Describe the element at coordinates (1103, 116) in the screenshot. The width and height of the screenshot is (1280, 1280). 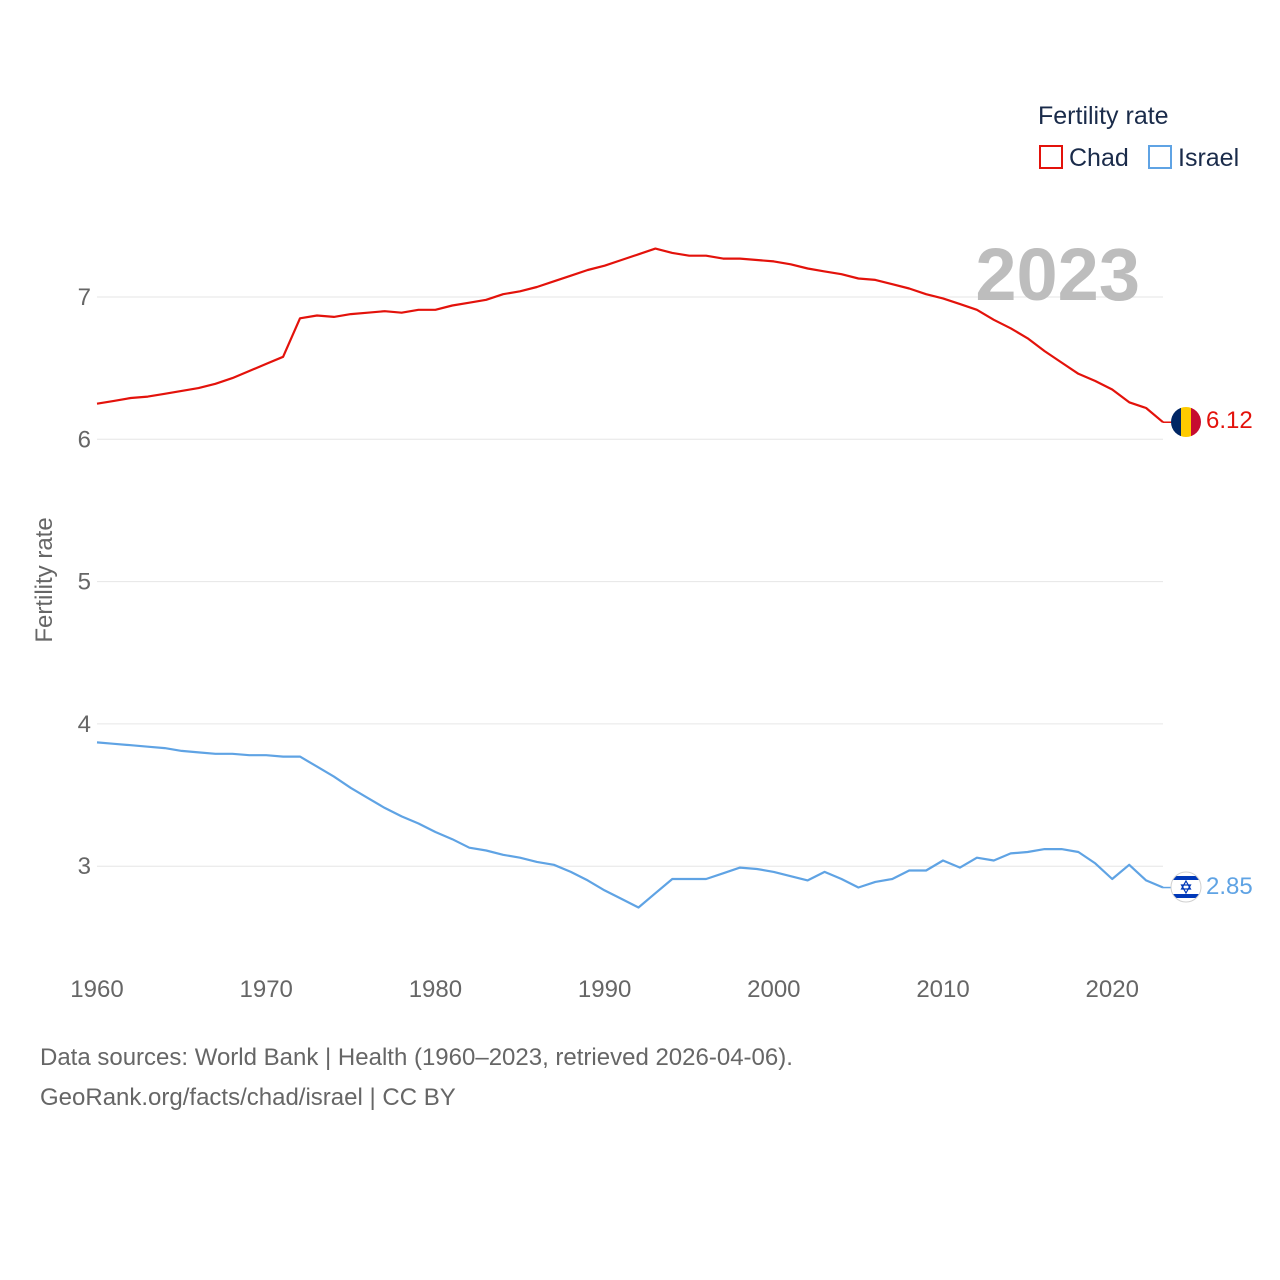
I see `legend-title: Fertility rate` at that location.